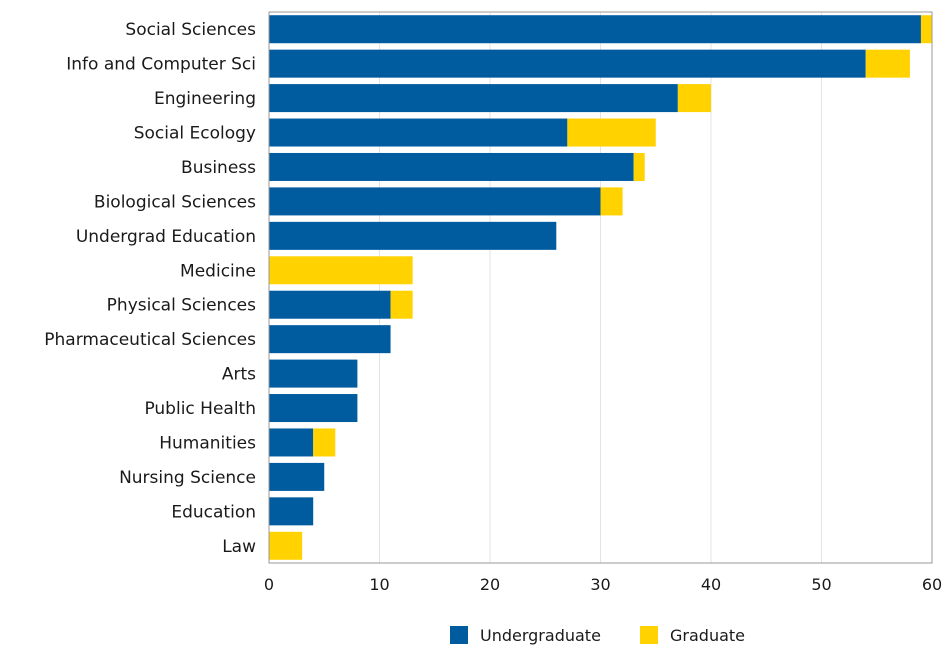  Describe the element at coordinates (181, 306) in the screenshot. I see `category-label: Physical Sciences` at that location.